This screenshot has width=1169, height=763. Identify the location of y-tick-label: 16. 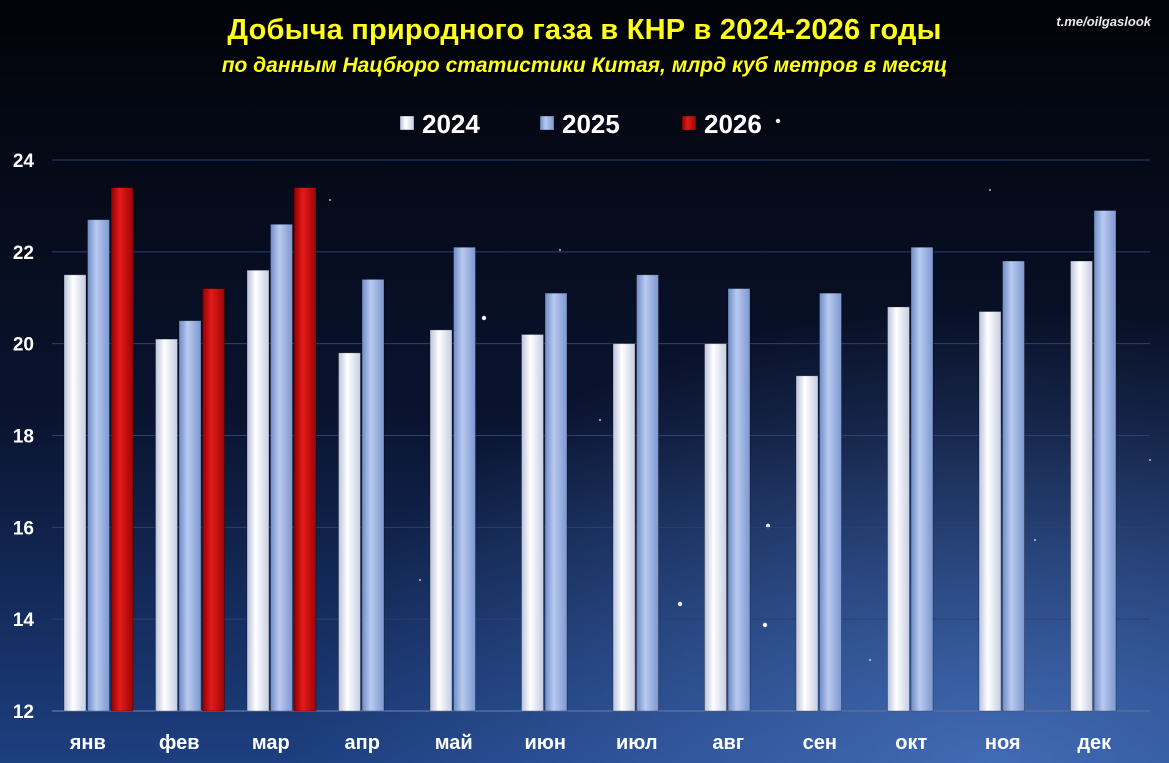
(23, 528).